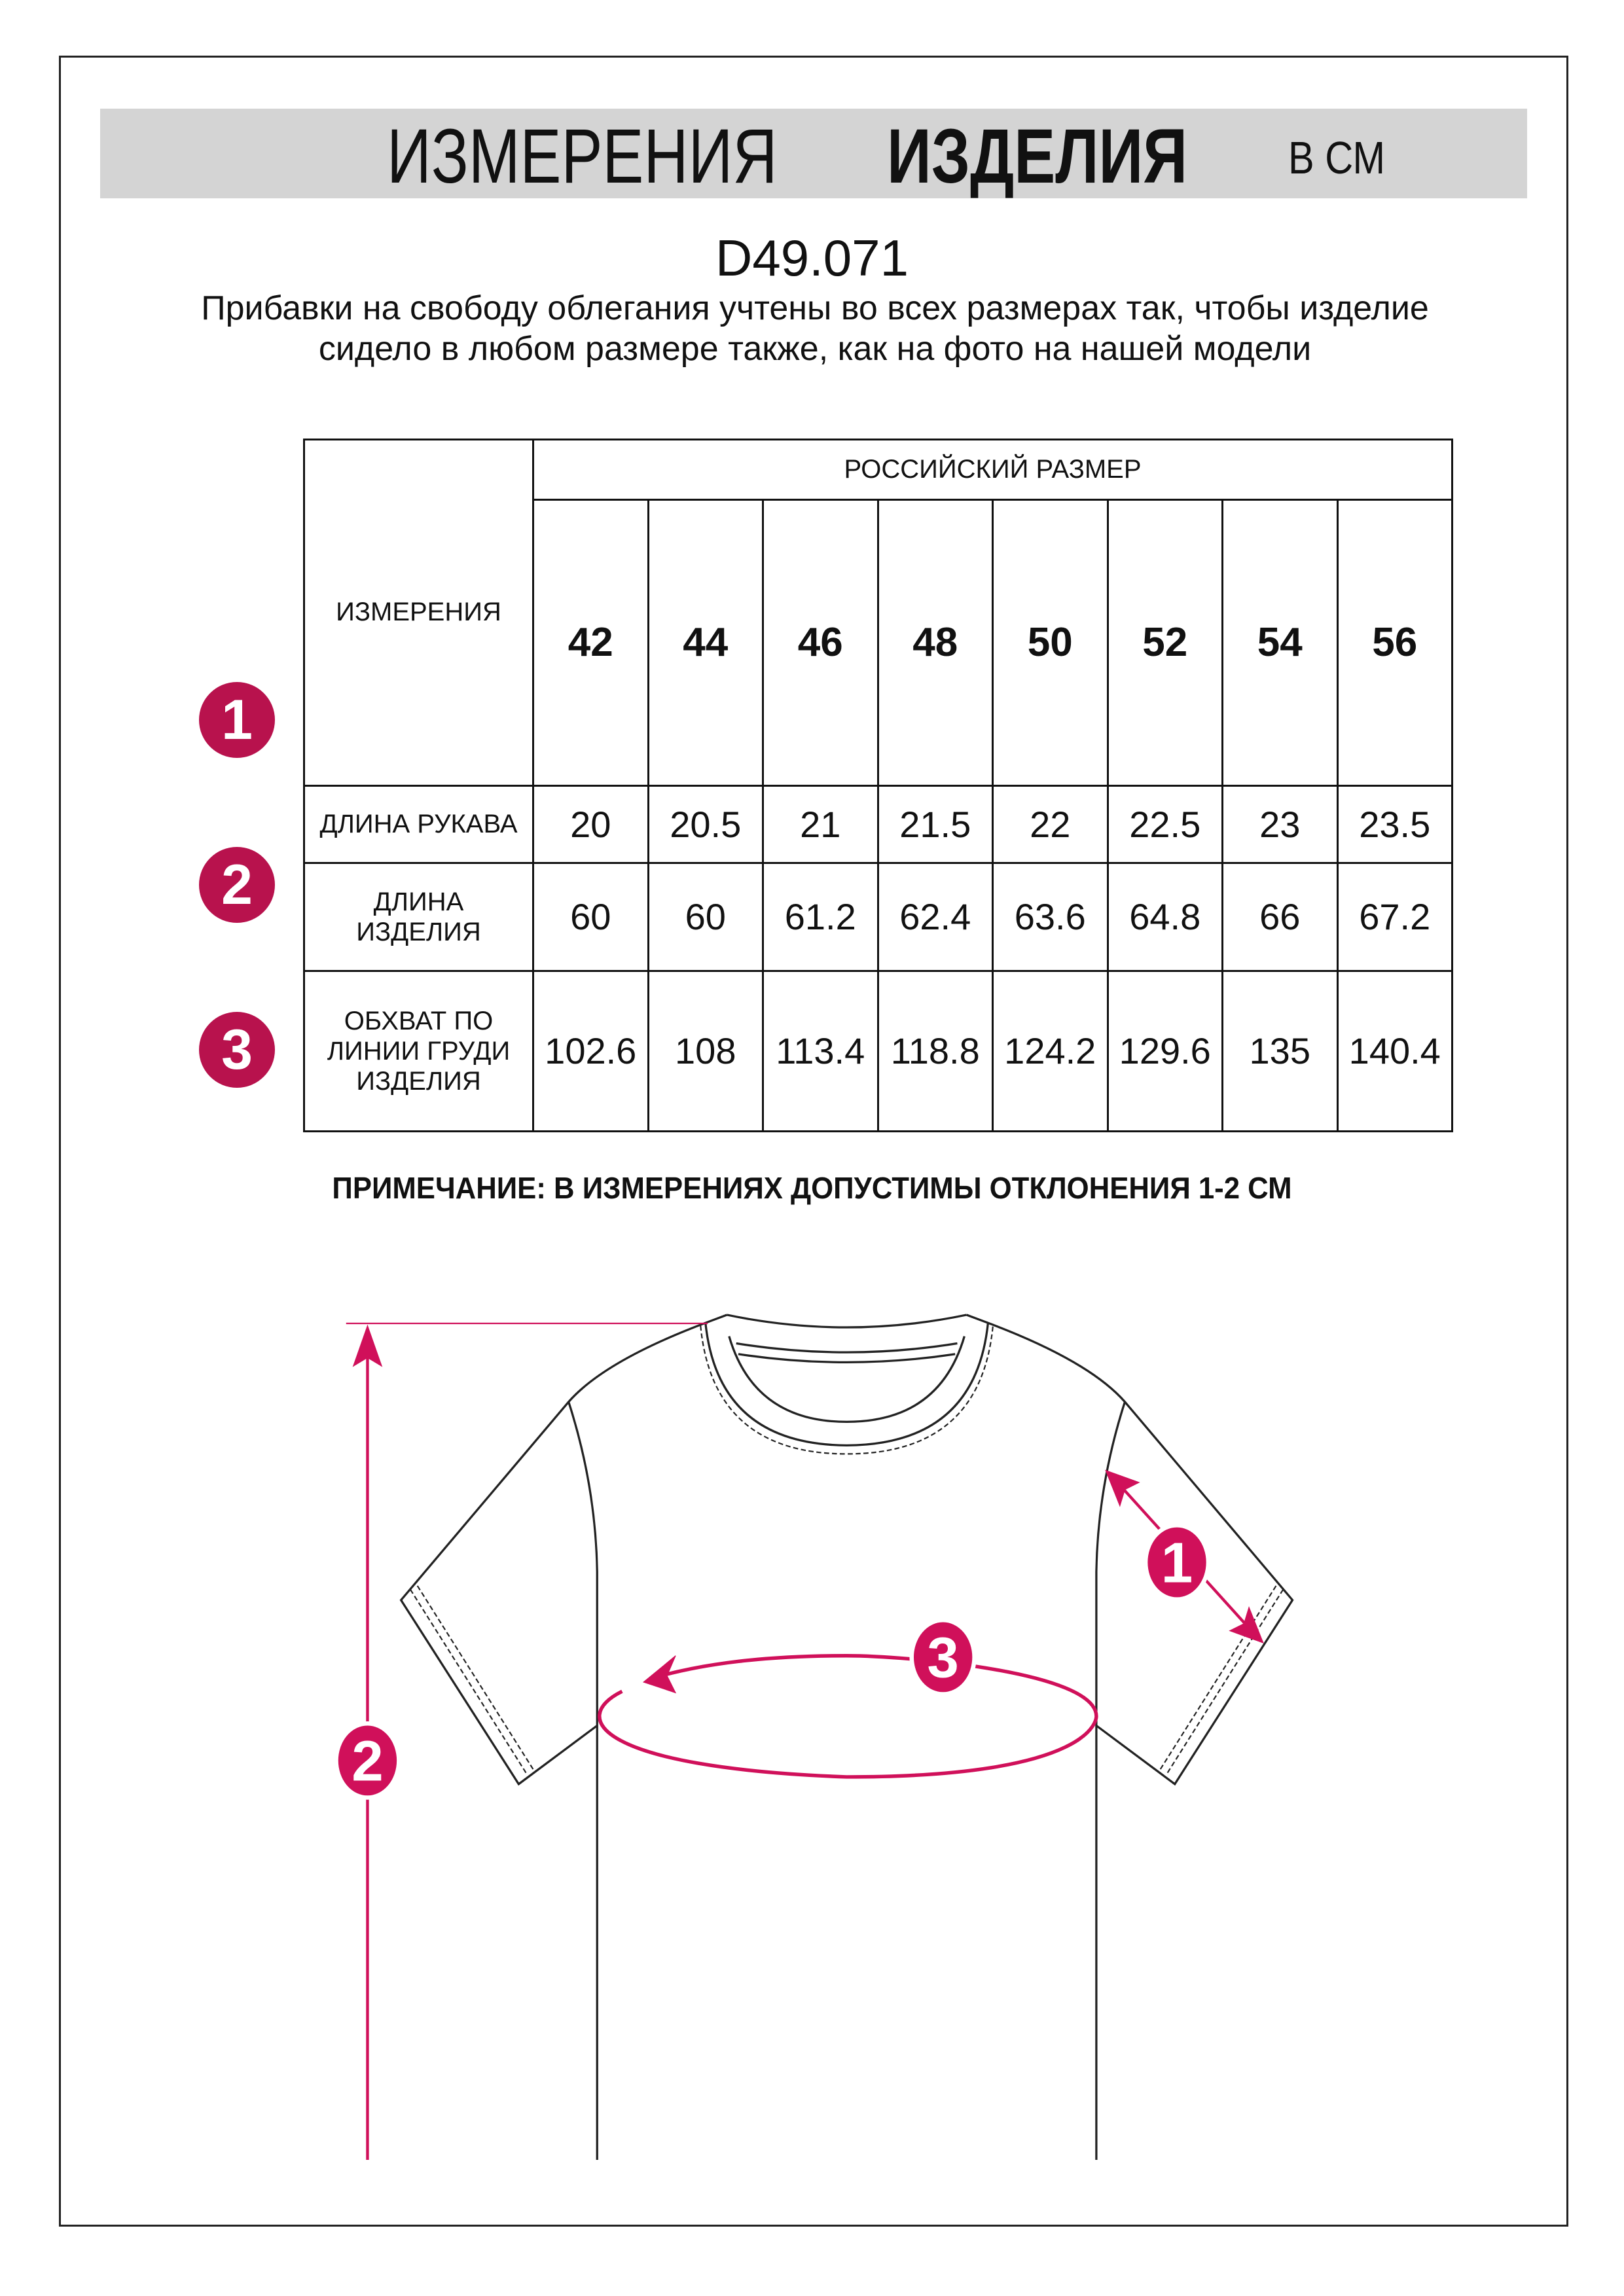 The image size is (1624, 2296). I want to click on marker-2: 2, so click(368, 1760).